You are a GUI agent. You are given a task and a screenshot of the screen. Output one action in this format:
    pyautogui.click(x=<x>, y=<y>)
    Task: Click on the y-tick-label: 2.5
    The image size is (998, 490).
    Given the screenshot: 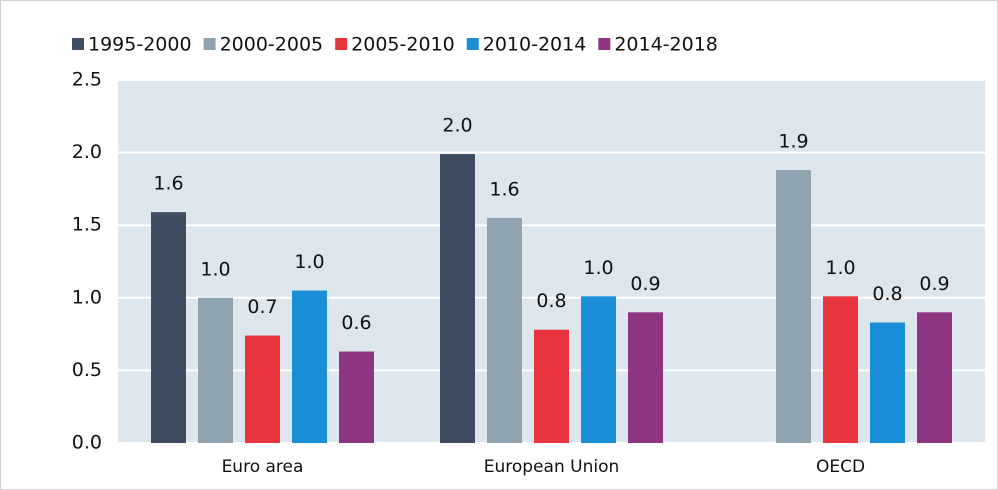 What is the action you would take?
    pyautogui.click(x=87, y=80)
    